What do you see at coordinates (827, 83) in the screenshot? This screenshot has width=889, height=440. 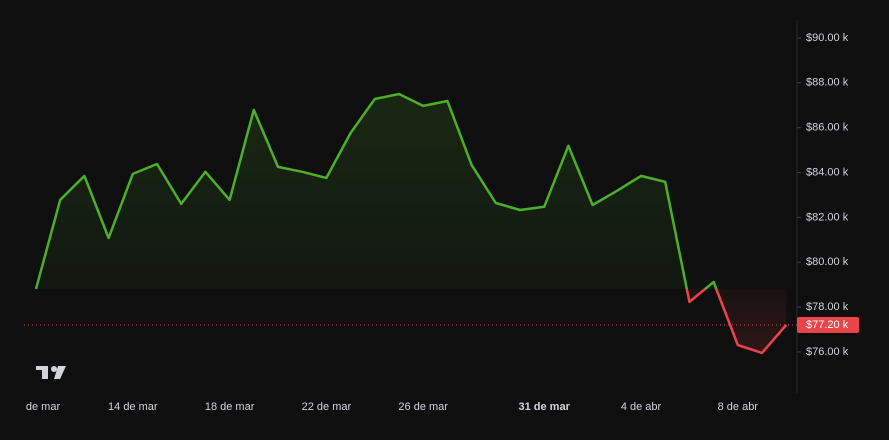 I see `y-tick-label: $88.00 k` at bounding box center [827, 83].